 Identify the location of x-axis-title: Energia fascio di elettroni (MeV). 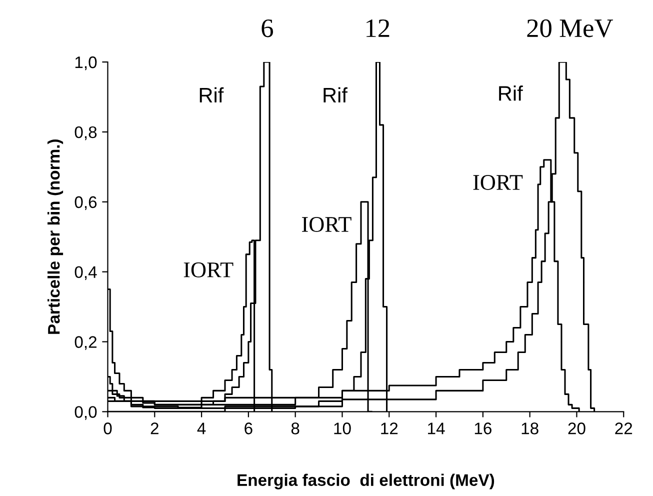
(366, 482).